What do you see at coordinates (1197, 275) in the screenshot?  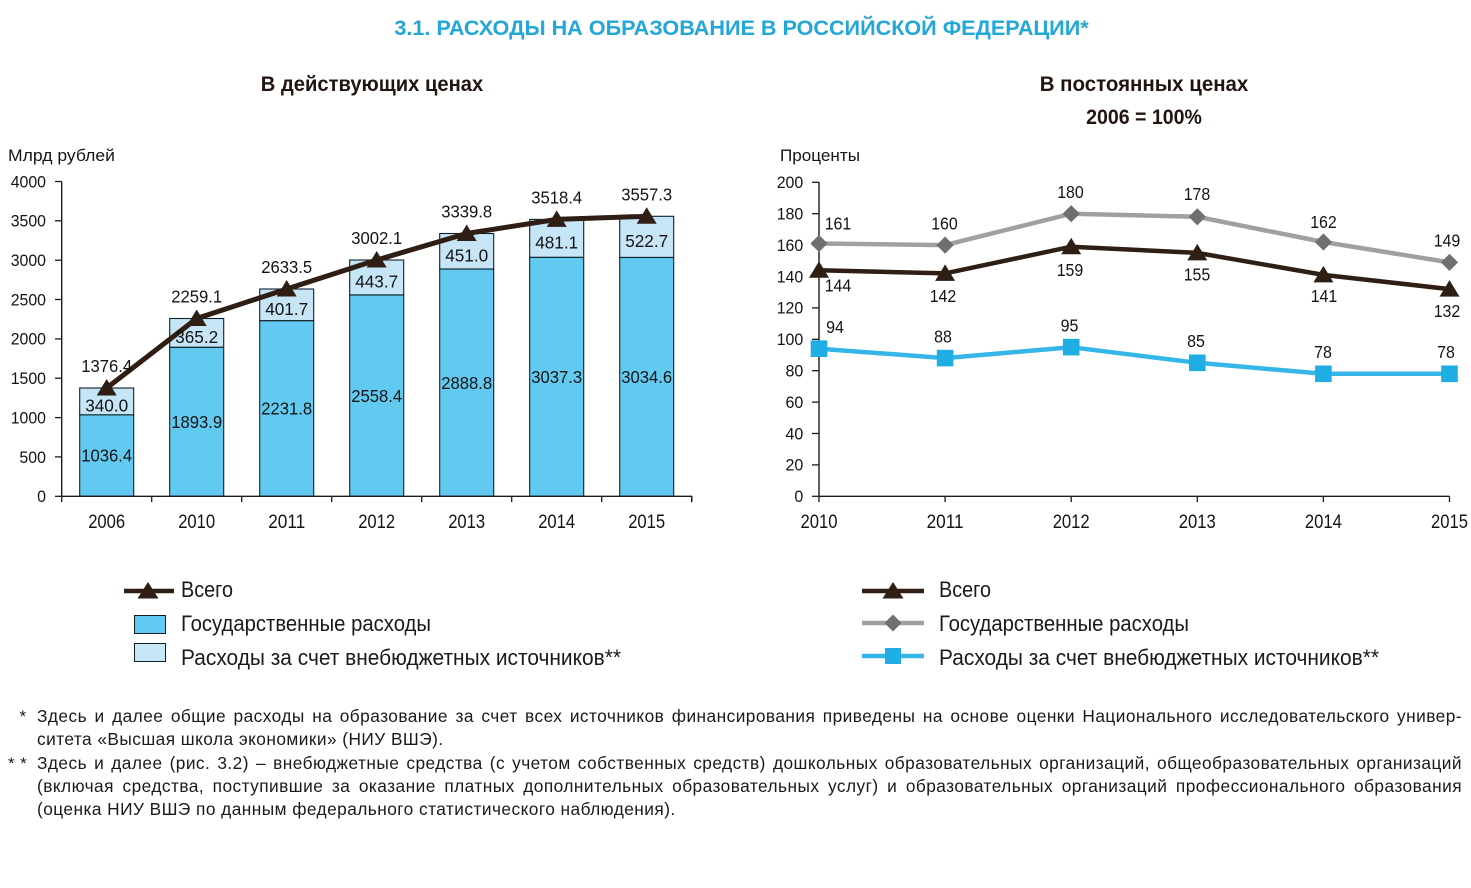 I see `svg-text: 155` at bounding box center [1197, 275].